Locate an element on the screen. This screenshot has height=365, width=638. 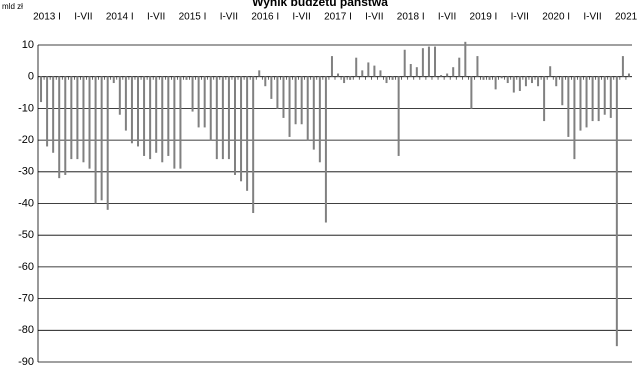
x-tick-label: 2015 I is located at coordinates (193, 17).